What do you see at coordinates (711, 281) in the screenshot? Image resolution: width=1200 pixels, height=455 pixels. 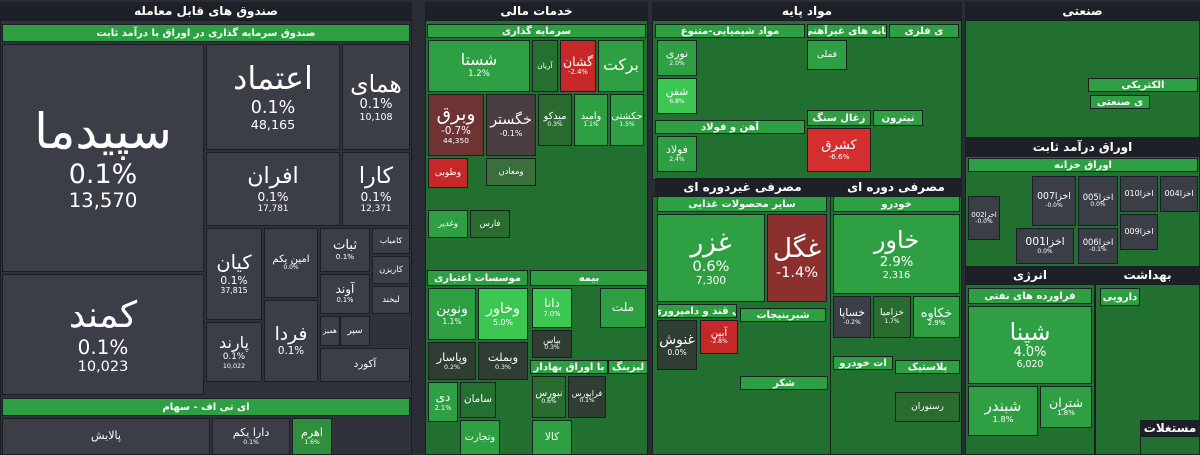 I see `tile-volume: 7,300` at bounding box center [711, 281].